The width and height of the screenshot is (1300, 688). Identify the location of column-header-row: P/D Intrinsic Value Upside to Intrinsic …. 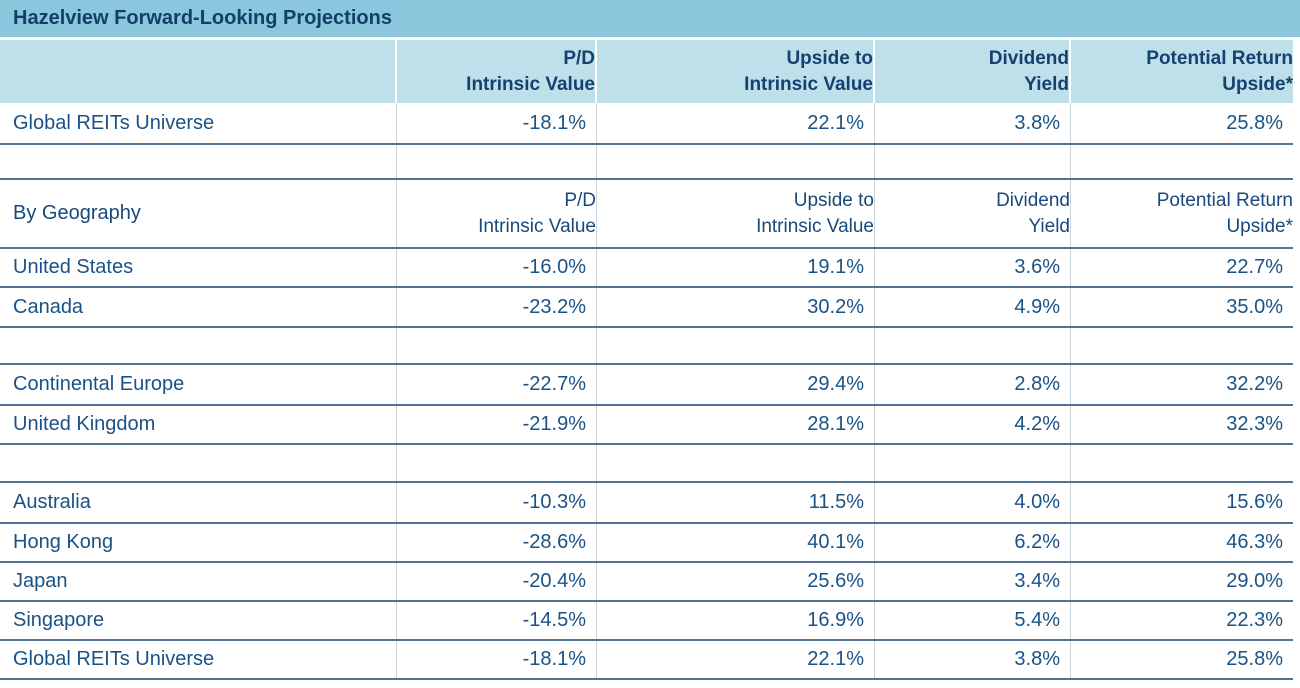
(646, 71).